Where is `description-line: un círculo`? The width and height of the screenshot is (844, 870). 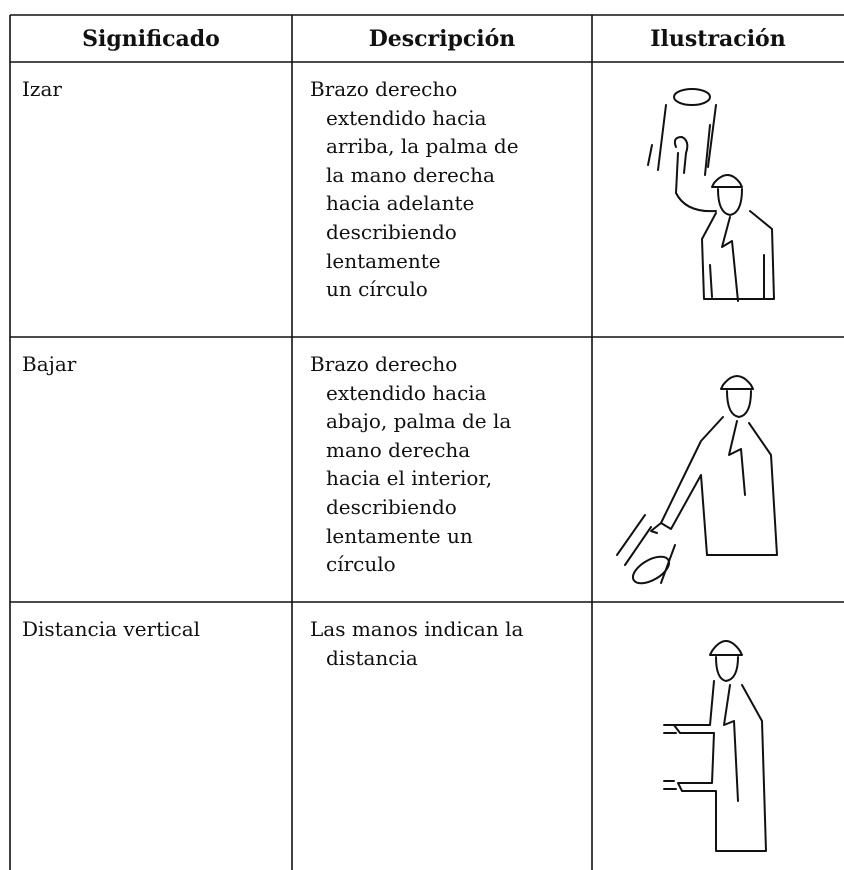 description-line: un círculo is located at coordinates (377, 289).